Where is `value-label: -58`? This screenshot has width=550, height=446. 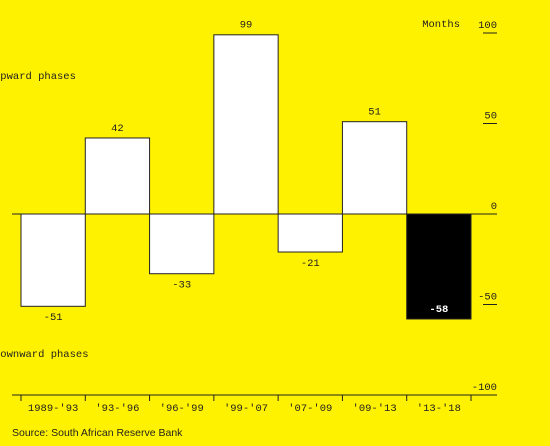
value-label: -58 is located at coordinates (438, 310).